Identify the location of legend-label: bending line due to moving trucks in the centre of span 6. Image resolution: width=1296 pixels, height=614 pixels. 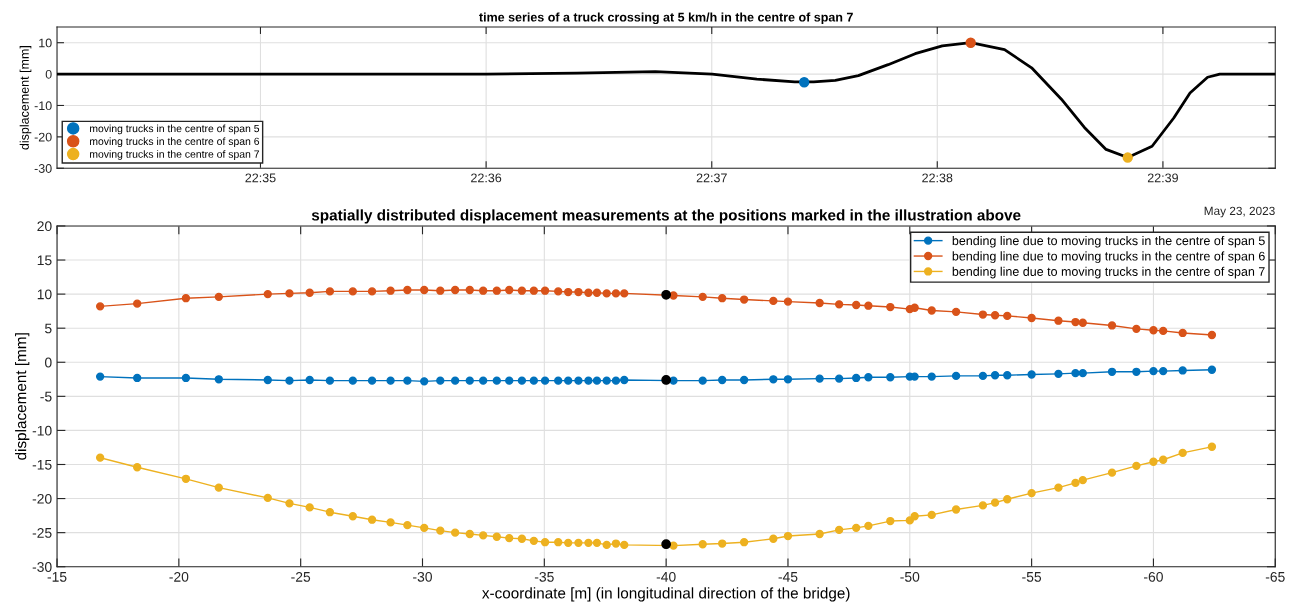
(1108, 257).